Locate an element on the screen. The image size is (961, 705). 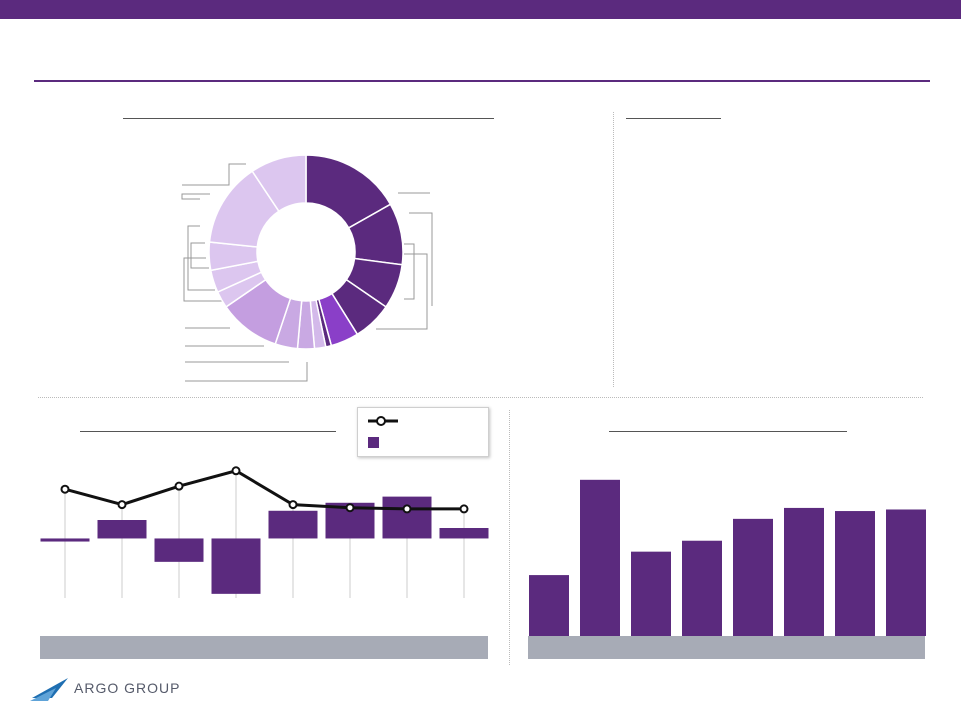
bar-line-footer-band is located at coordinates (264, 647).